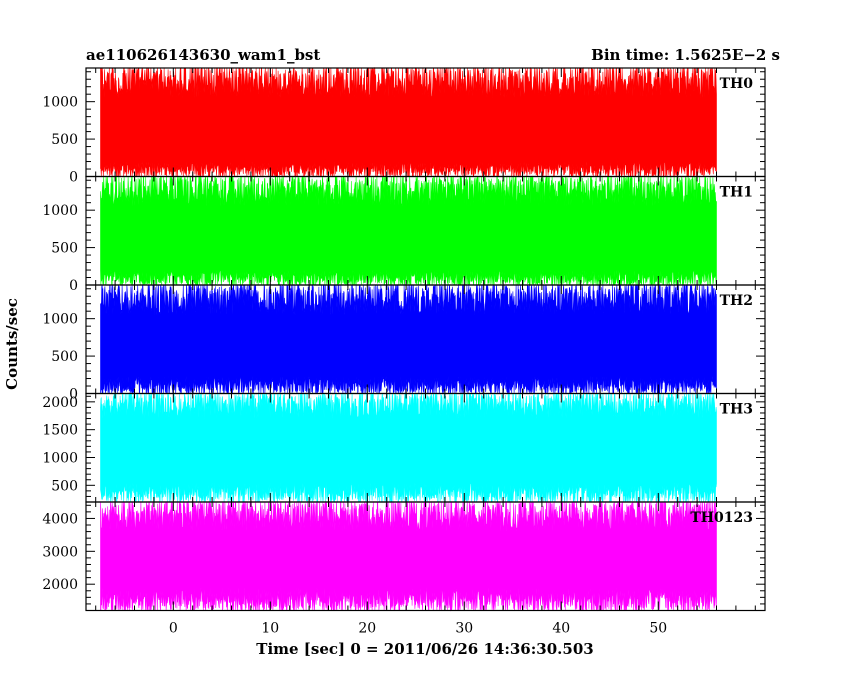 The width and height of the screenshot is (850, 680). Describe the element at coordinates (367, 629) in the screenshot. I see `xtick-label: 20` at that location.